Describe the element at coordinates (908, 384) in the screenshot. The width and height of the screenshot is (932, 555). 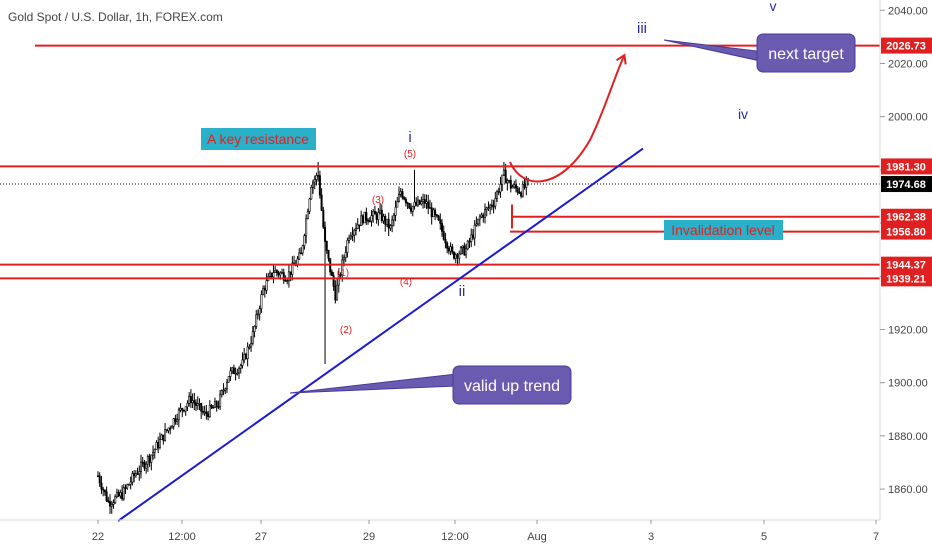
I see `y-tick-label: 1900.00` at that location.